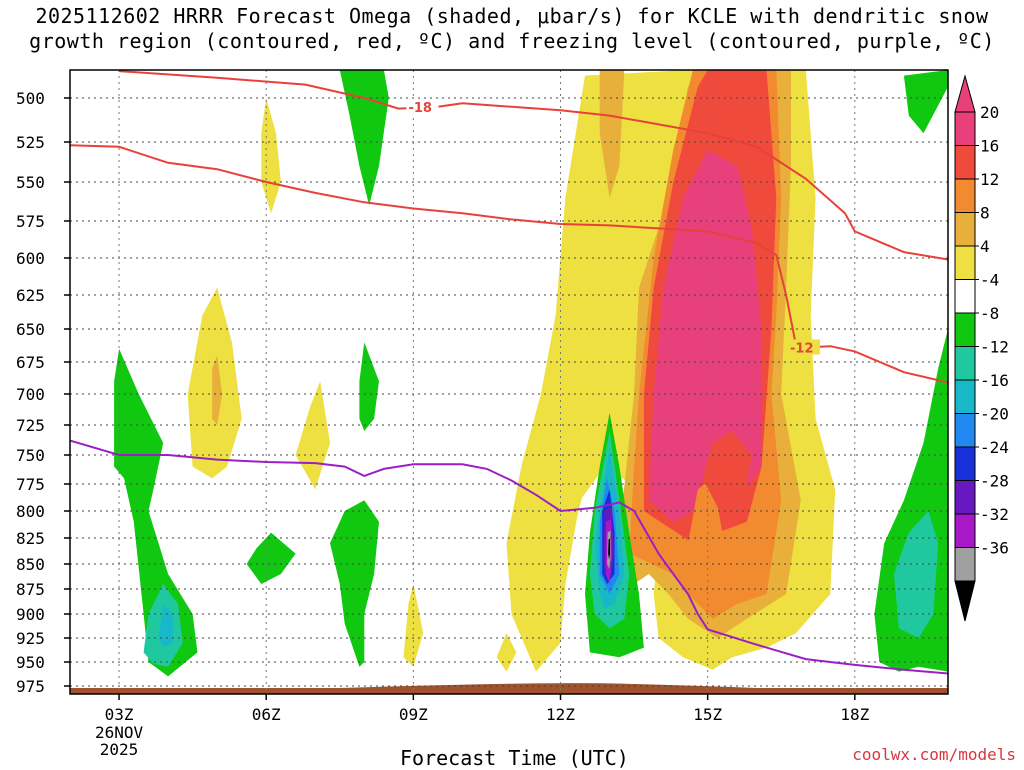 This screenshot has width=1024, height=770. I want to click on y-tick-label-675: 675, so click(30, 362).